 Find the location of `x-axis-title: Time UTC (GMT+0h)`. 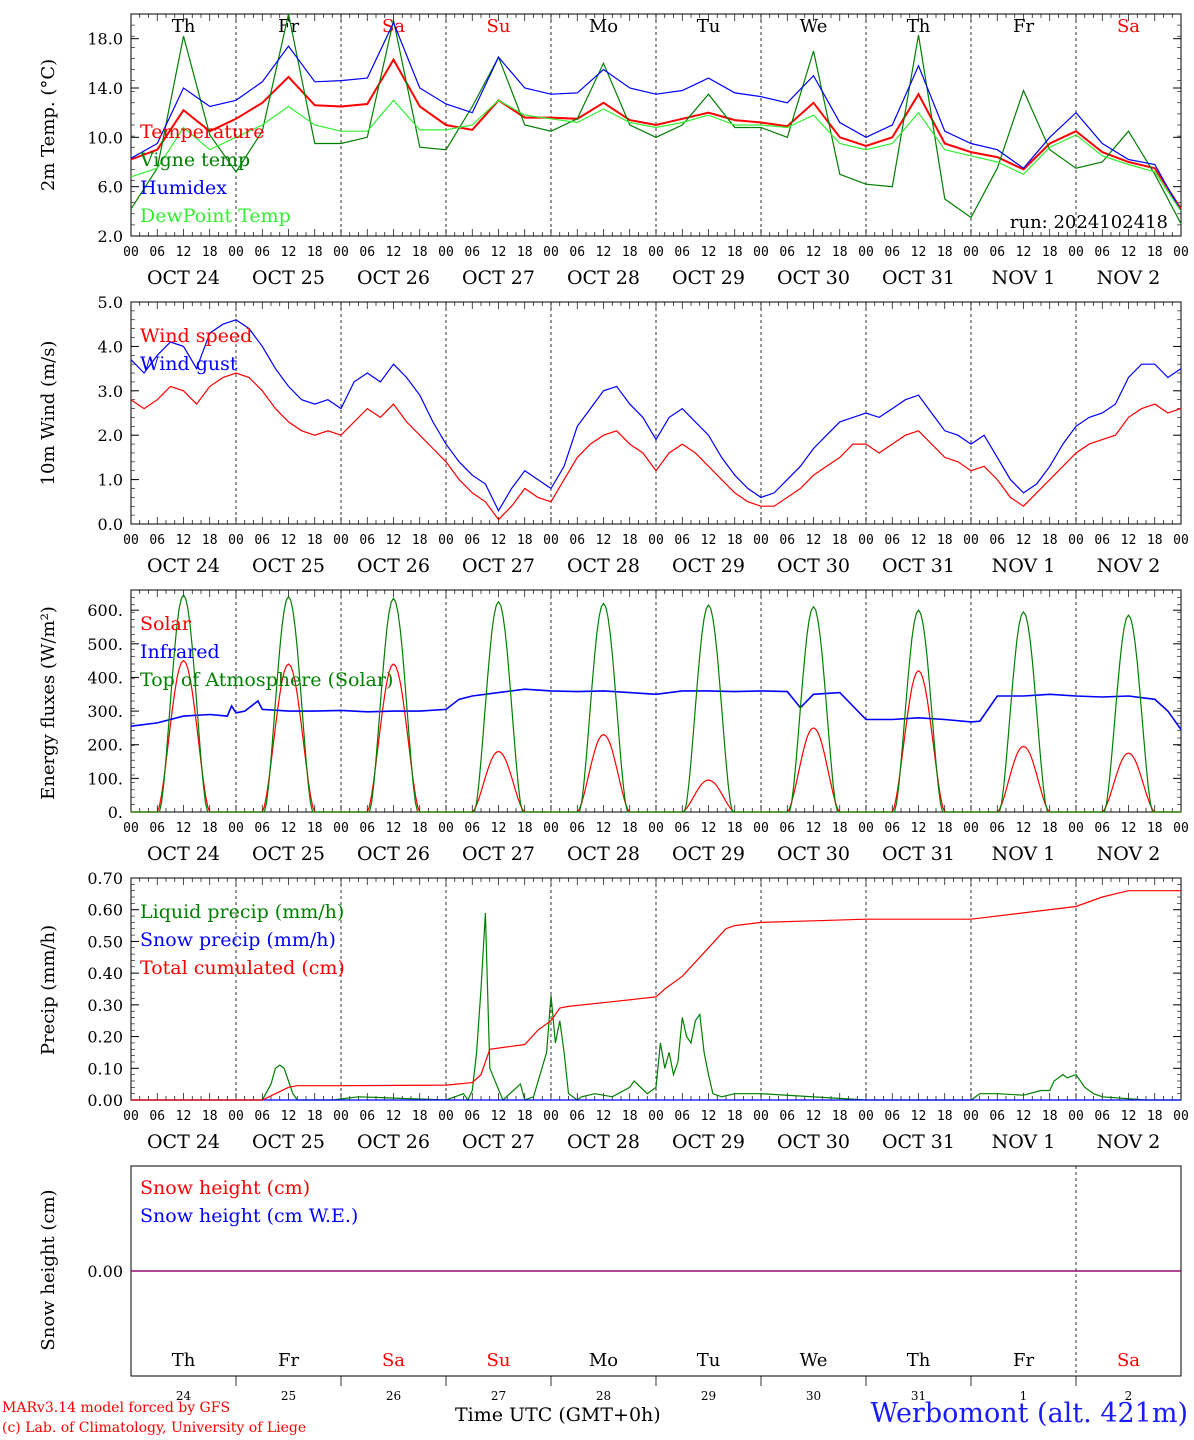

x-axis-title: Time UTC (GMT+0h) is located at coordinates (558, 1415).